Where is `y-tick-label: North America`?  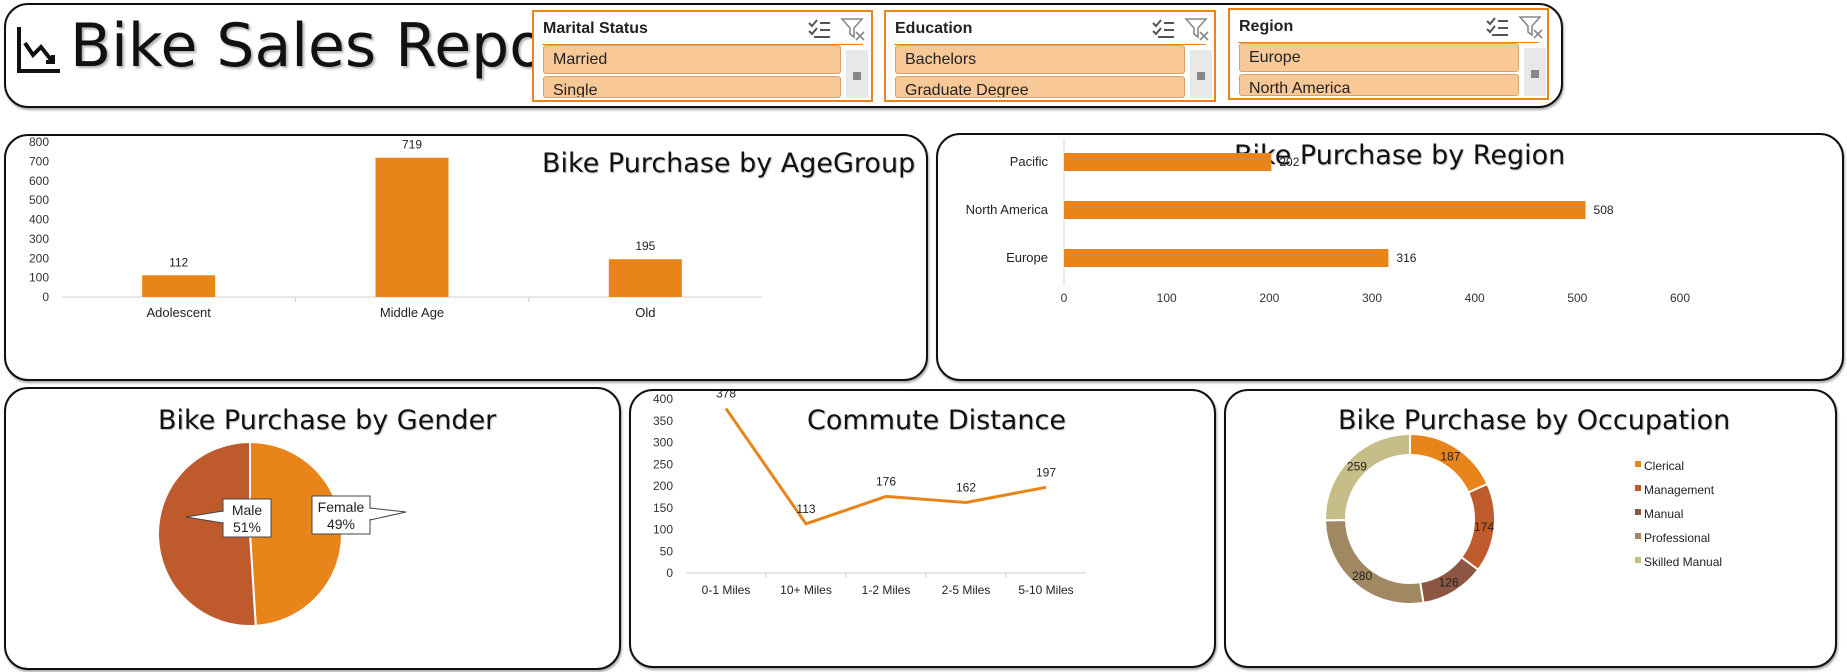 y-tick-label: North America is located at coordinates (1007, 209).